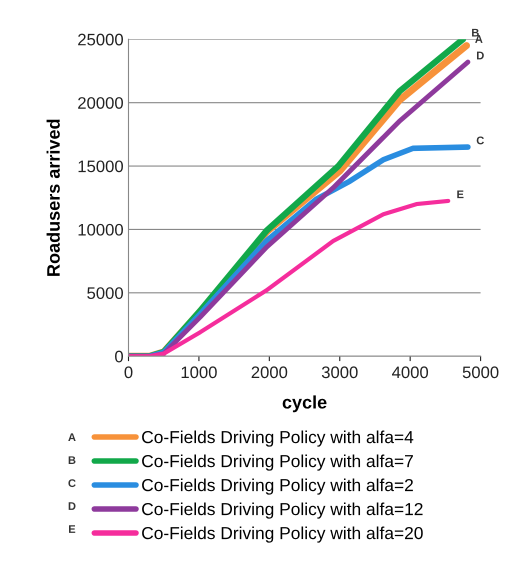  Describe the element at coordinates (278, 438) in the screenshot. I see `legend-label: Co-Fields Driving Policy with alfa=4` at that location.